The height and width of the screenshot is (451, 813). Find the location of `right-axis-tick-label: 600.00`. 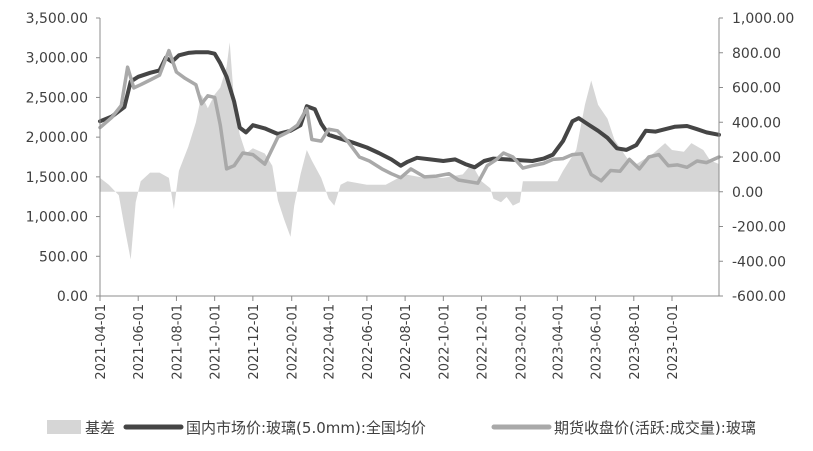

right-axis-tick-label: 600.00 is located at coordinates (756, 89).